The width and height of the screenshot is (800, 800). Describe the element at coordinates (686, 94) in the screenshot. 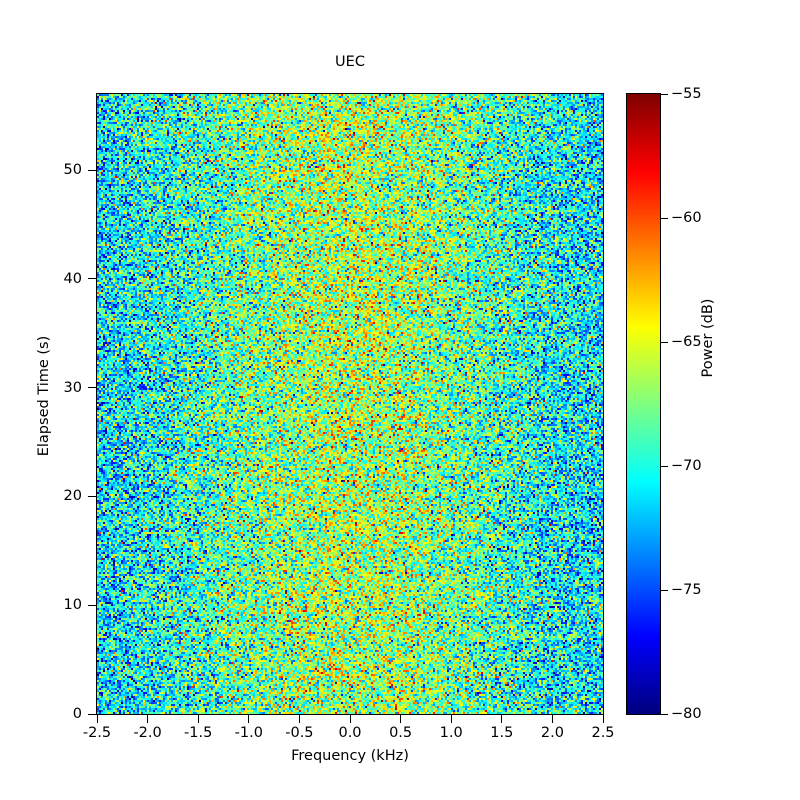

I see `colorbar-tick-label: −55` at that location.